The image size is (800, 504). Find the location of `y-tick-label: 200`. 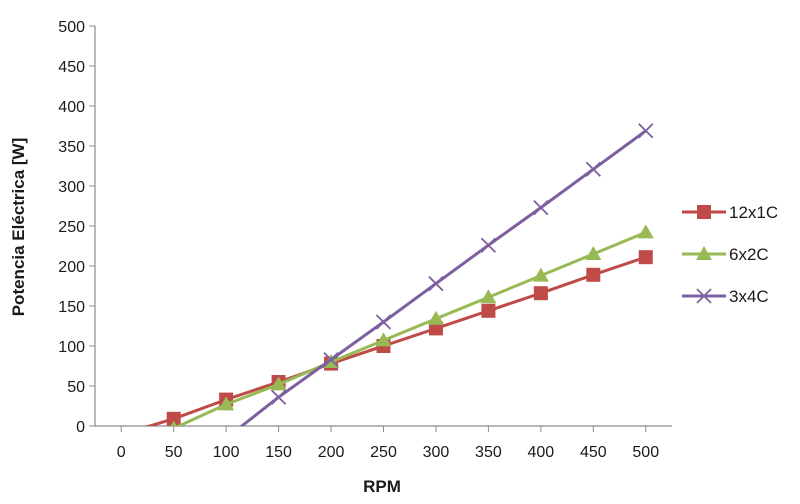

y-tick-label: 200 is located at coordinates (71, 267).